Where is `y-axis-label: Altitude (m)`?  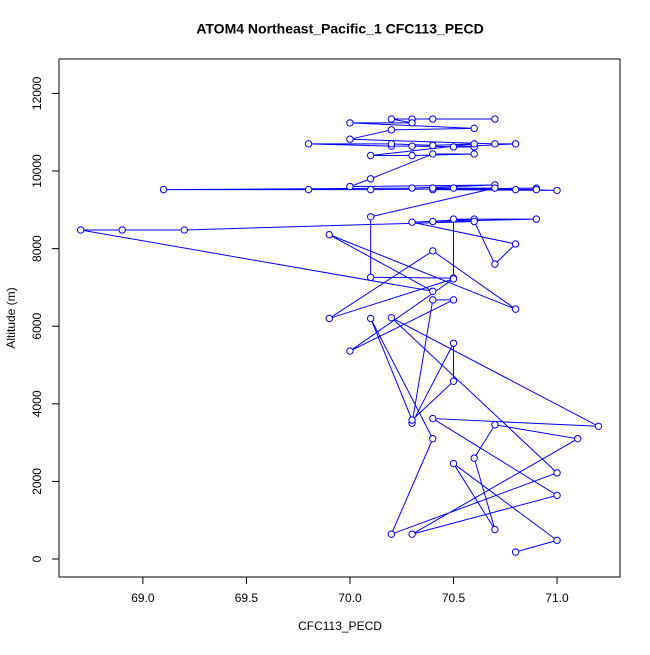 y-axis-label: Altitude (m) is located at coordinates (11, 317).